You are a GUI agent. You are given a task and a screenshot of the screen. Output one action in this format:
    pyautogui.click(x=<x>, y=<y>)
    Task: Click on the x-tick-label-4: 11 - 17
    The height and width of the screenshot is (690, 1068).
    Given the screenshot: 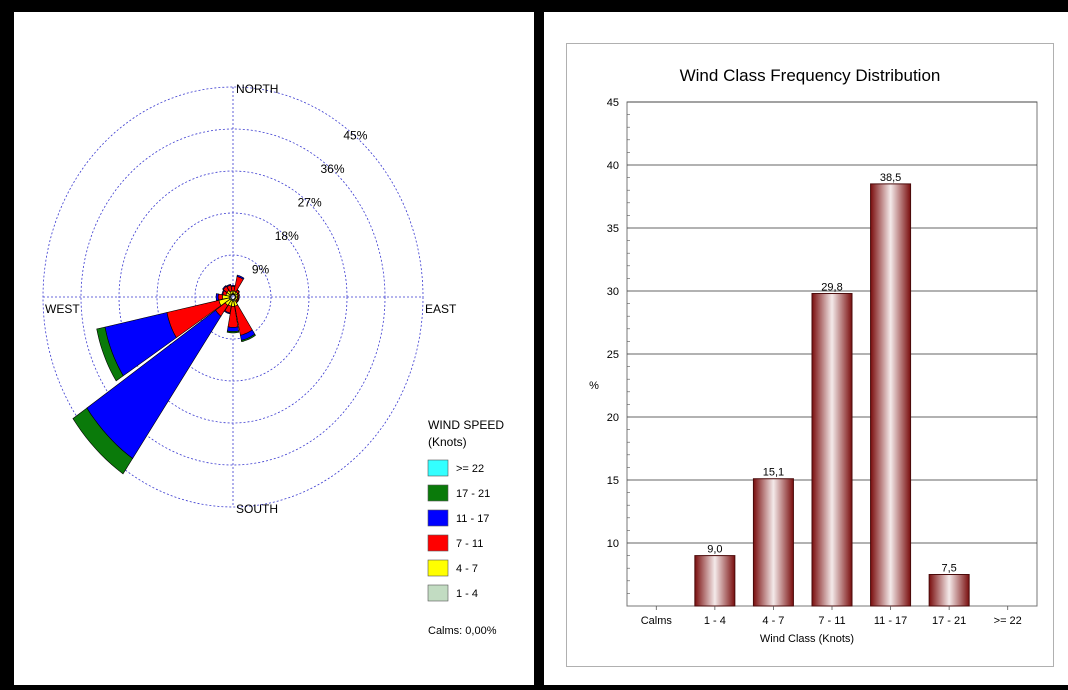 What is the action you would take?
    pyautogui.click(x=890, y=621)
    